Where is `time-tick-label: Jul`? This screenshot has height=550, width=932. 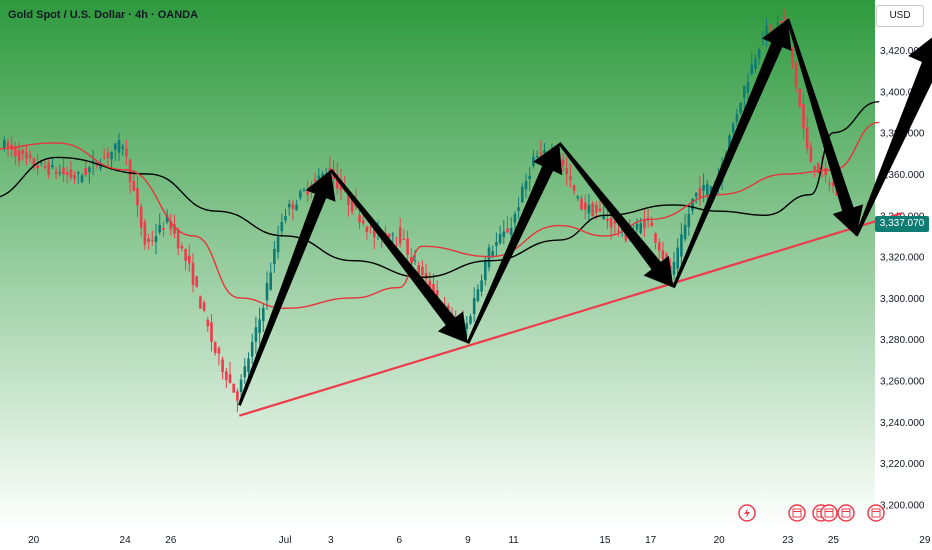 time-tick-label: Jul is located at coordinates (285, 540).